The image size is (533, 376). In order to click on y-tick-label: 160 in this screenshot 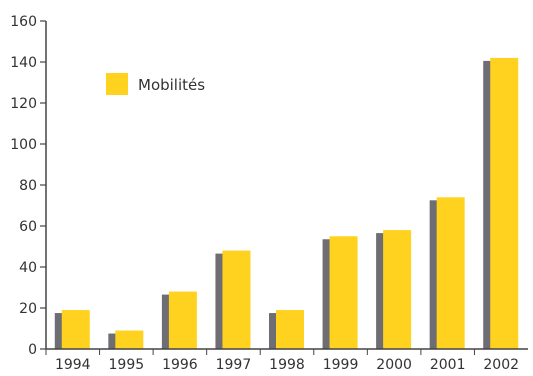, I will do `click(23, 22)`.